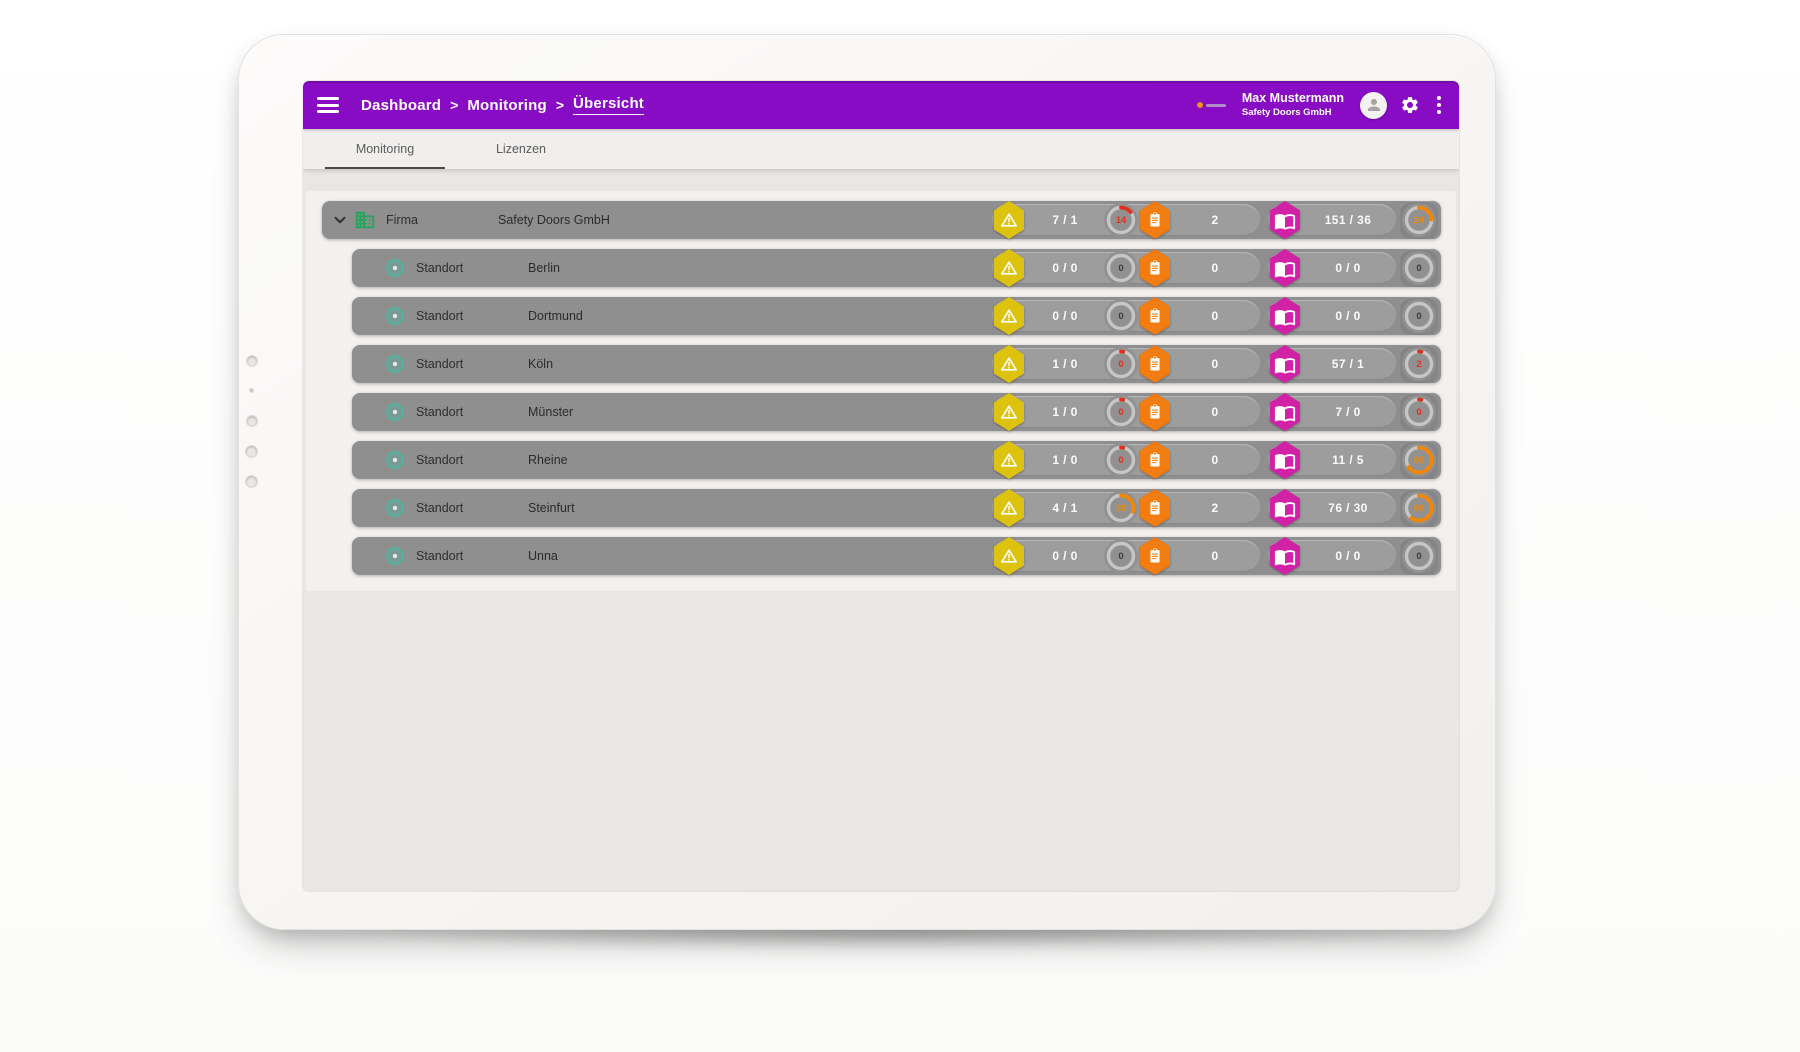 This screenshot has width=1800, height=1052. Describe the element at coordinates (896, 412) in the screenshot. I see `monitoring-row: Standort Münster 1 / 0` at that location.